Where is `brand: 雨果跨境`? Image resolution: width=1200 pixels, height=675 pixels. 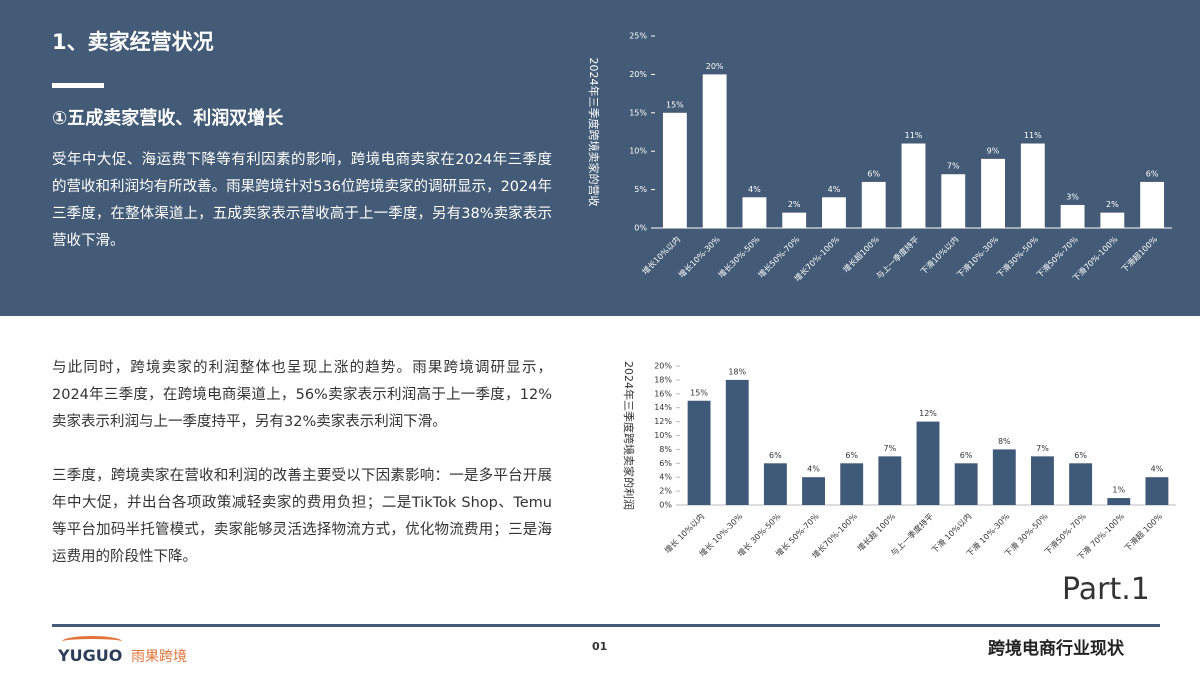 brand: 雨果跨境 is located at coordinates (159, 657).